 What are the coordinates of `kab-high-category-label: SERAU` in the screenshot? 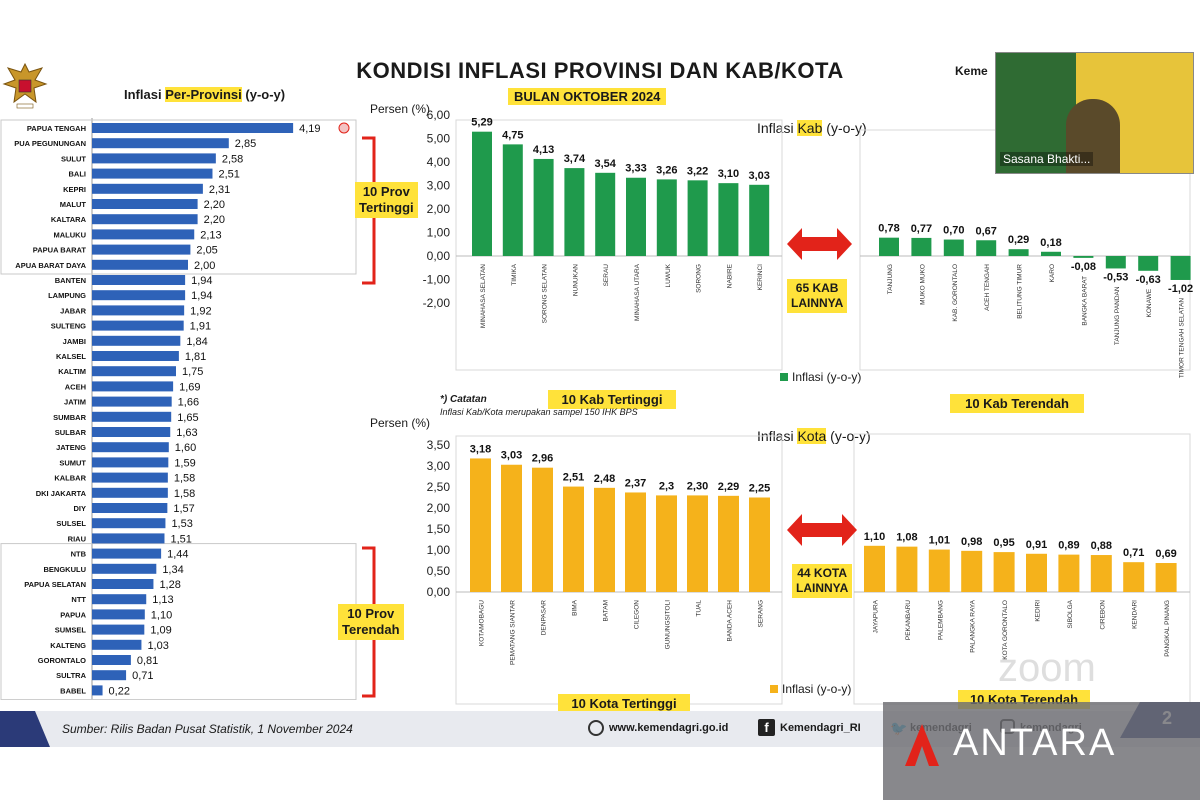 It's located at (606, 275).